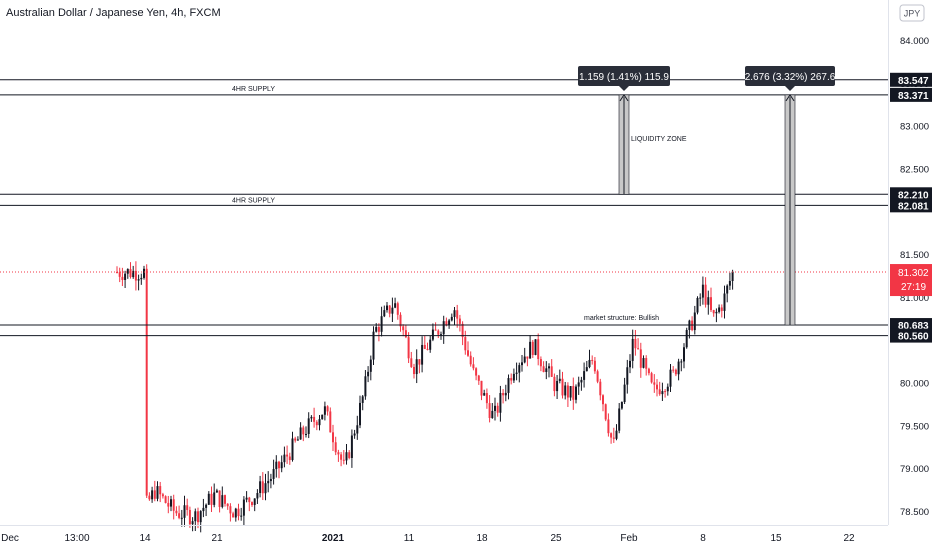 The image size is (932, 550). Describe the element at coordinates (624, 77) in the screenshot. I see `measure-label: 1.159 (1.41%) 115.9` at that location.